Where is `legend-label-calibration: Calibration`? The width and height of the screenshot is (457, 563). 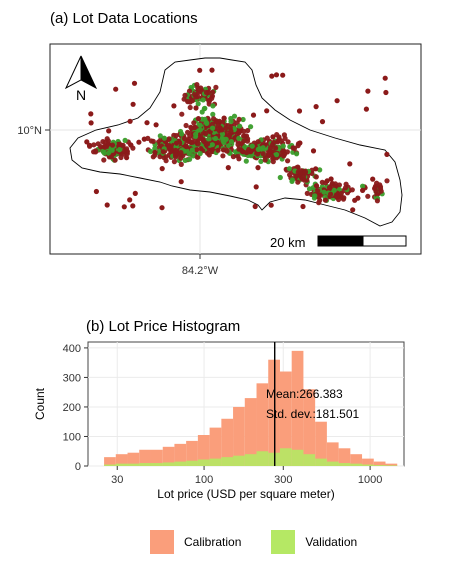 legend-label-calibration: Calibration is located at coordinates (213, 542).